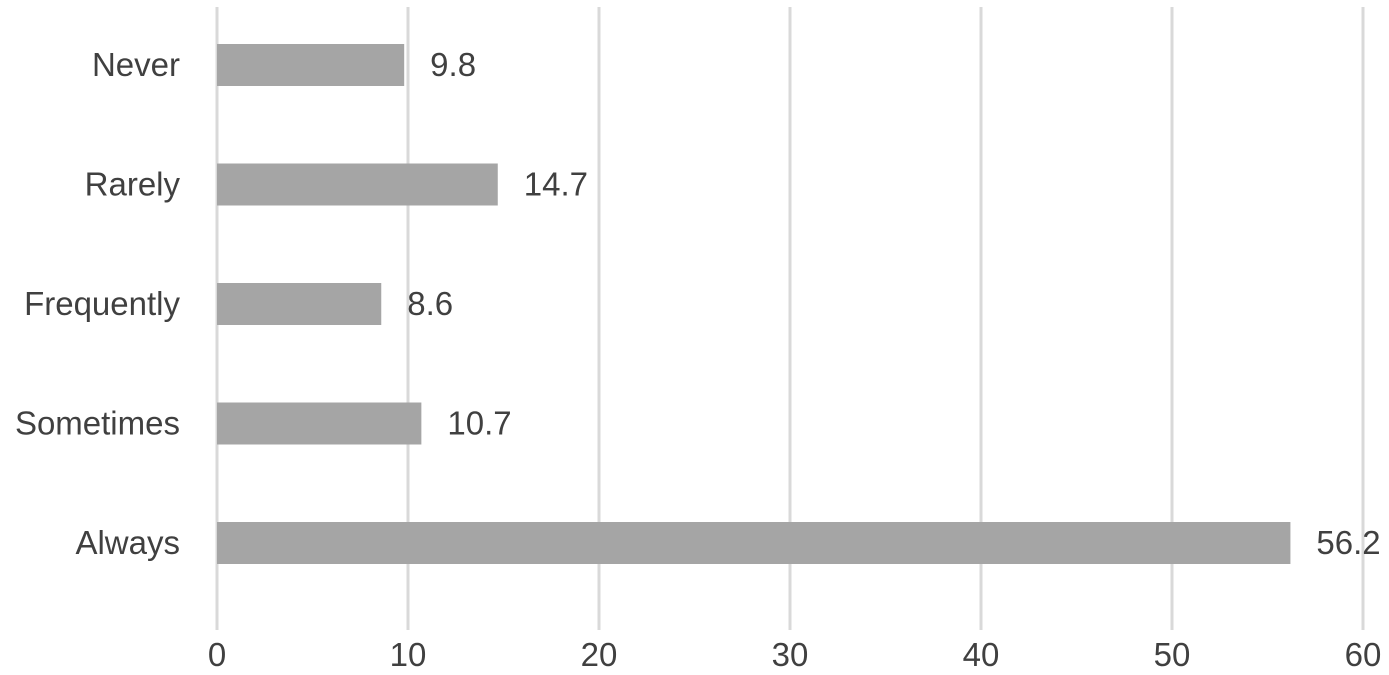  What do you see at coordinates (453, 64) in the screenshot?
I see `data-label: 9.8` at bounding box center [453, 64].